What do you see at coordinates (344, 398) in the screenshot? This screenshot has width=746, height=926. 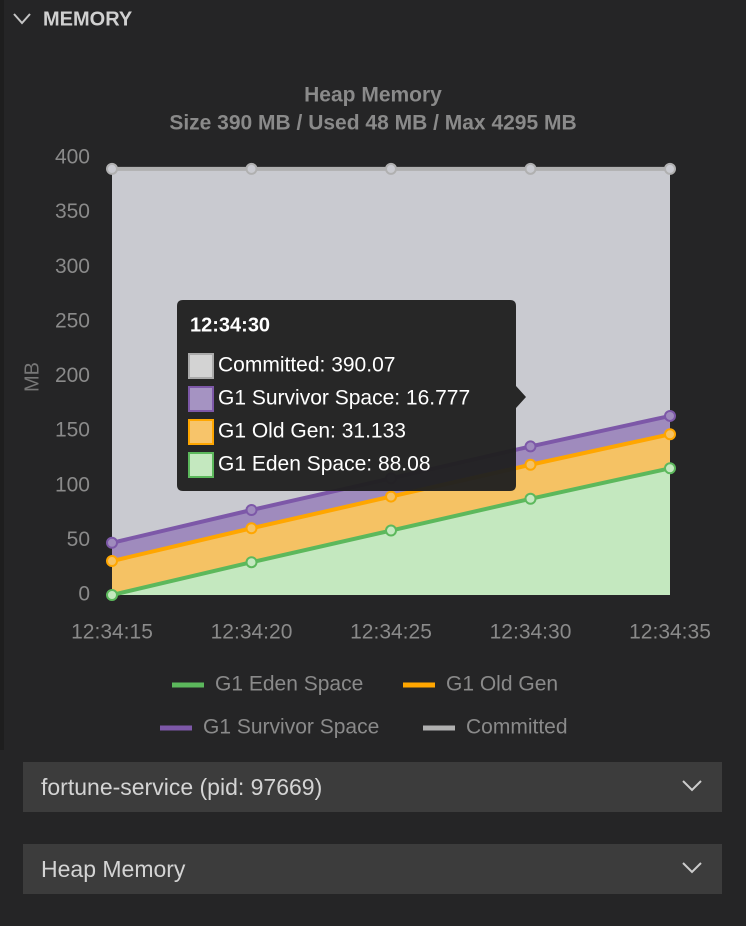 I see `tooltip-item: G1 Survivor Space: 16.777` at bounding box center [344, 398].